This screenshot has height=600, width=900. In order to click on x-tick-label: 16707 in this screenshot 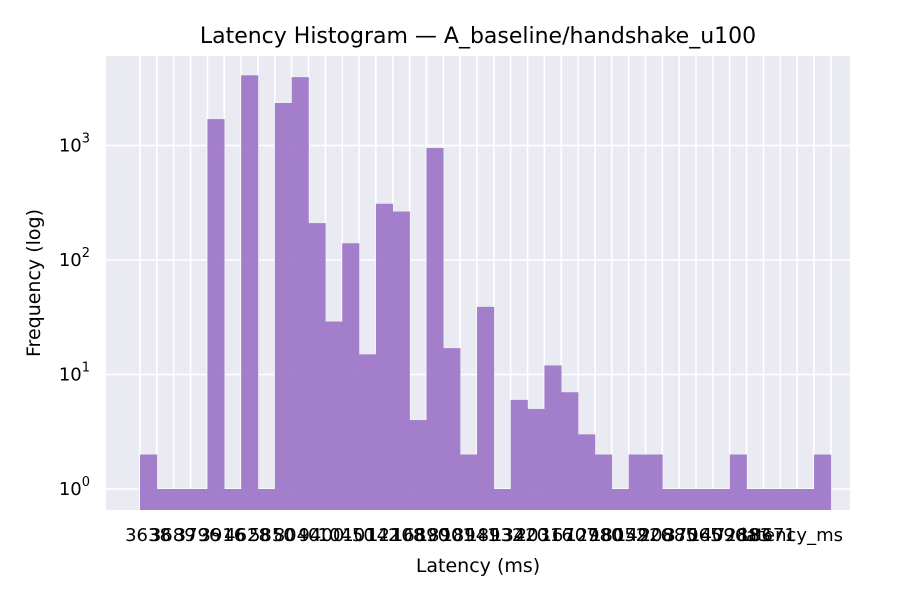, I will do `click(568, 535)`.